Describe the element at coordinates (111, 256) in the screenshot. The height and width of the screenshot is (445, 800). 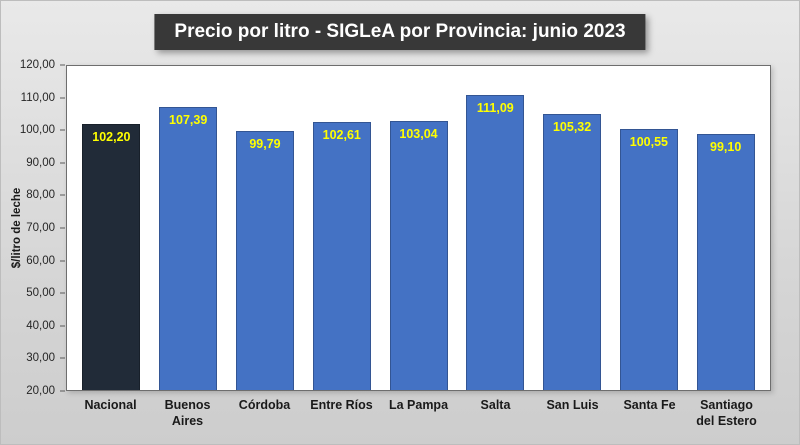
I see `bar: 102,20` at that location.